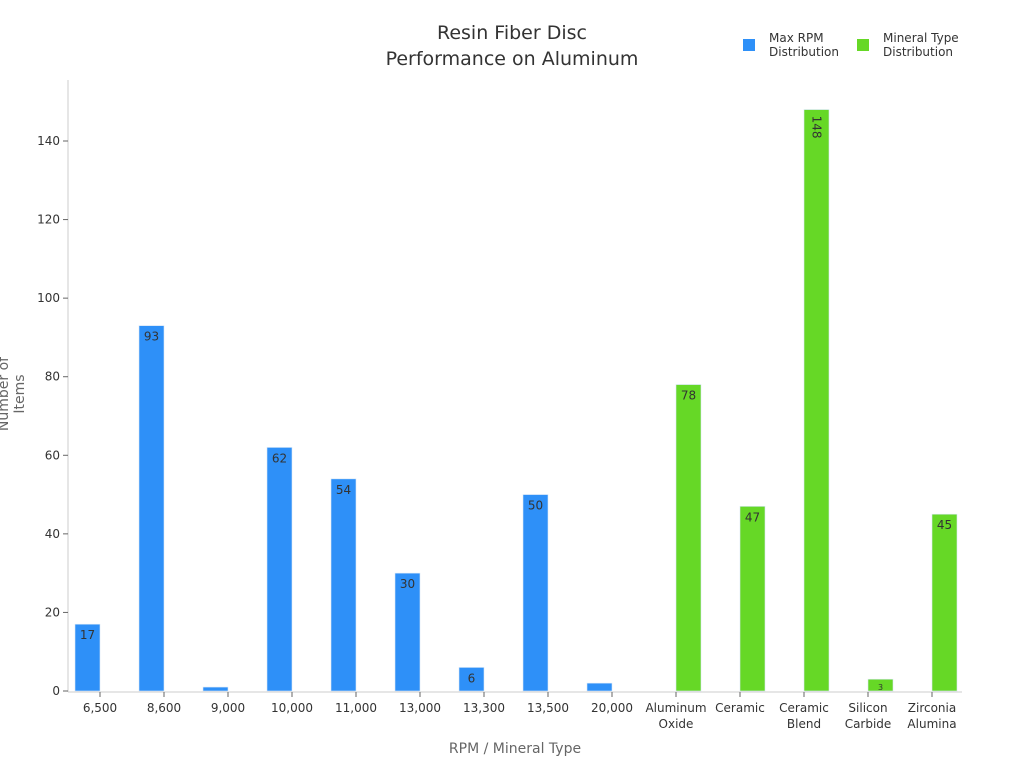 Image resolution: width=1024 pixels, height=768 pixels. What do you see at coordinates (675, 708) in the screenshot?
I see `x-tick-label: Aluminum` at bounding box center [675, 708].